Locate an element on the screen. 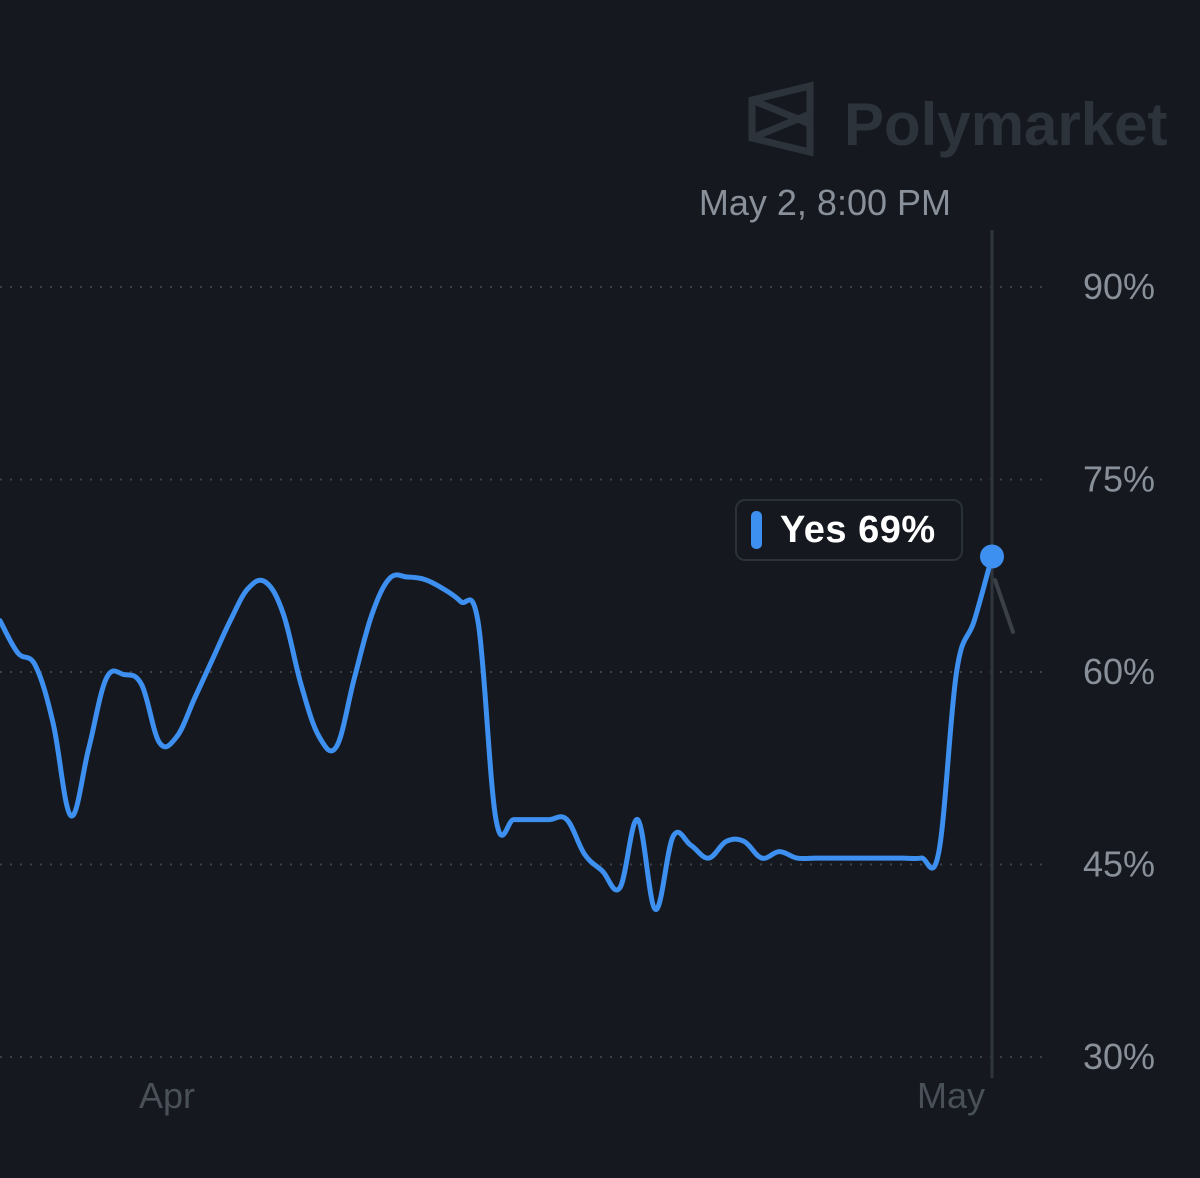 The height and width of the screenshot is (1178, 1200). x-tick-label: Apr is located at coordinates (167, 1095).